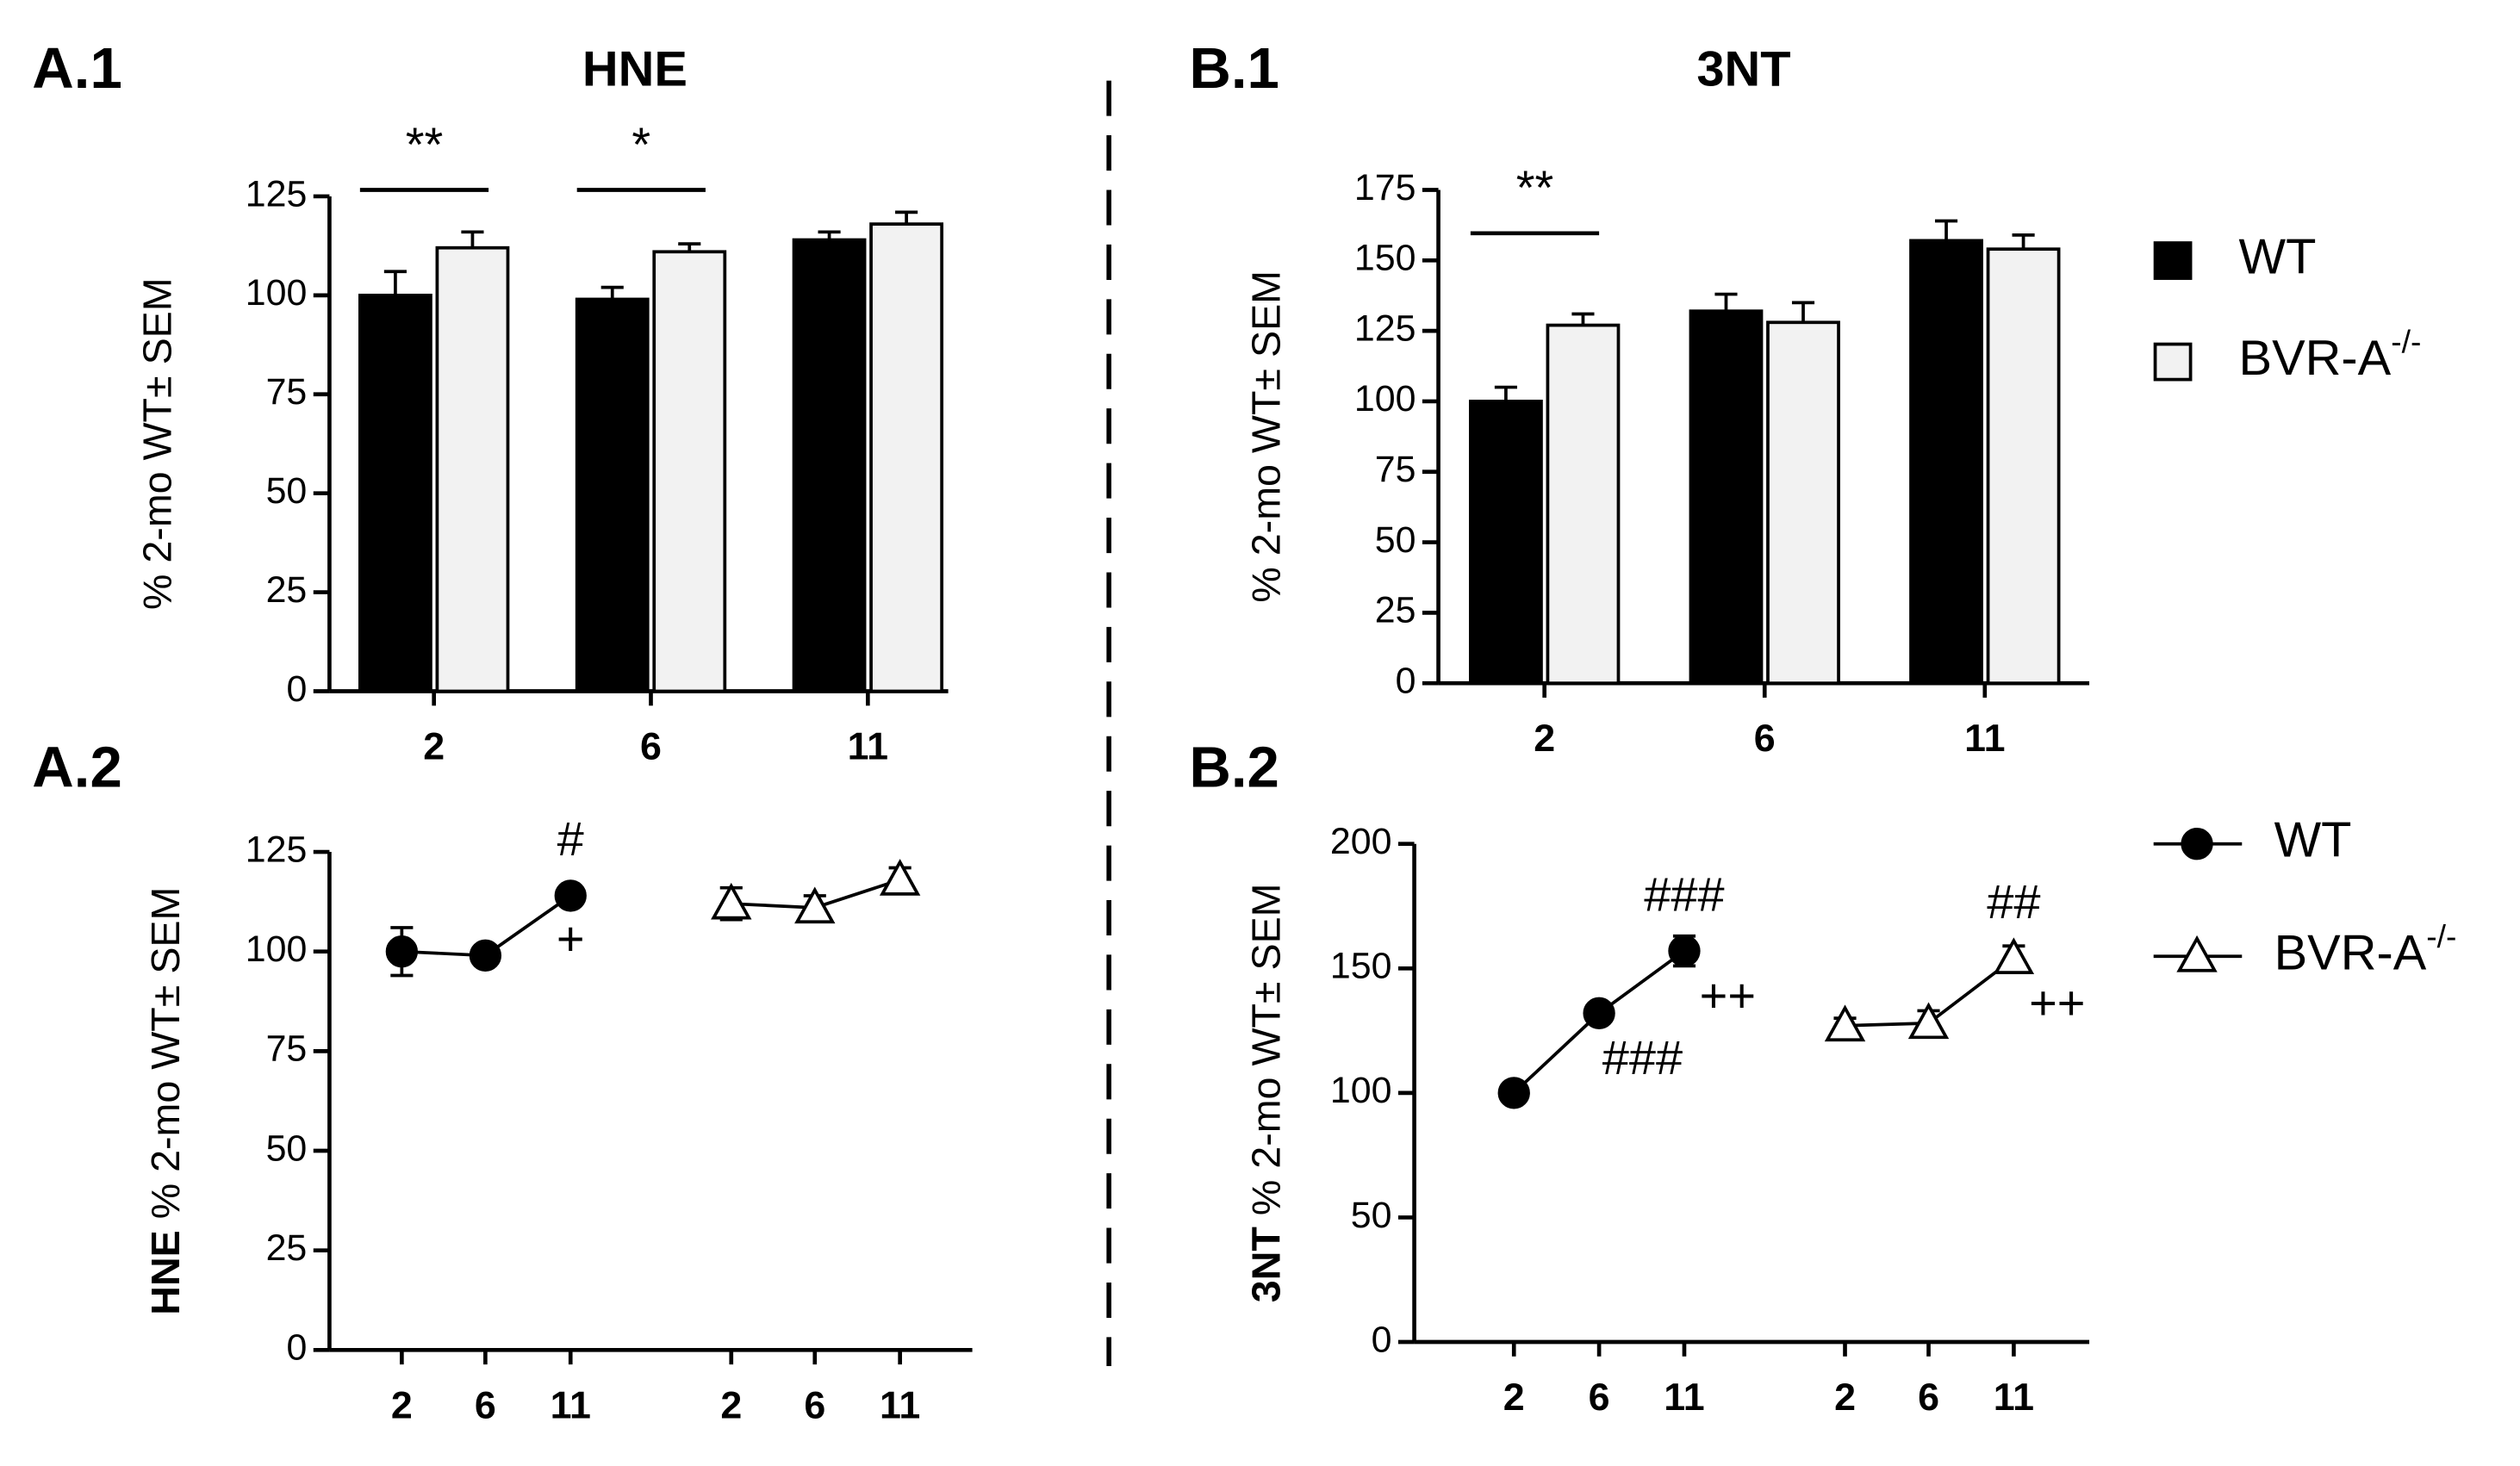  Describe the element at coordinates (1234, 768) in the screenshot. I see `panel-label: B.2` at that location.